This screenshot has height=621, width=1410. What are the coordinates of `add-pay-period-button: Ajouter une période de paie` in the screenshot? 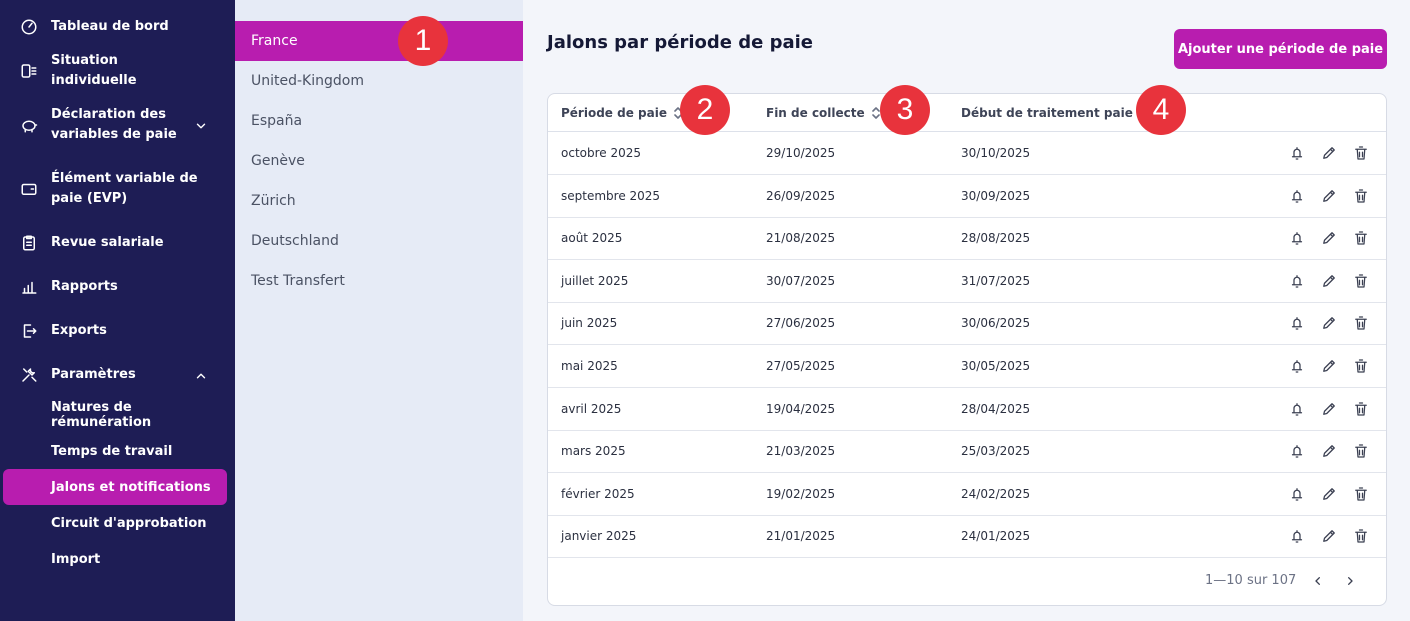 It's located at (1280, 49).